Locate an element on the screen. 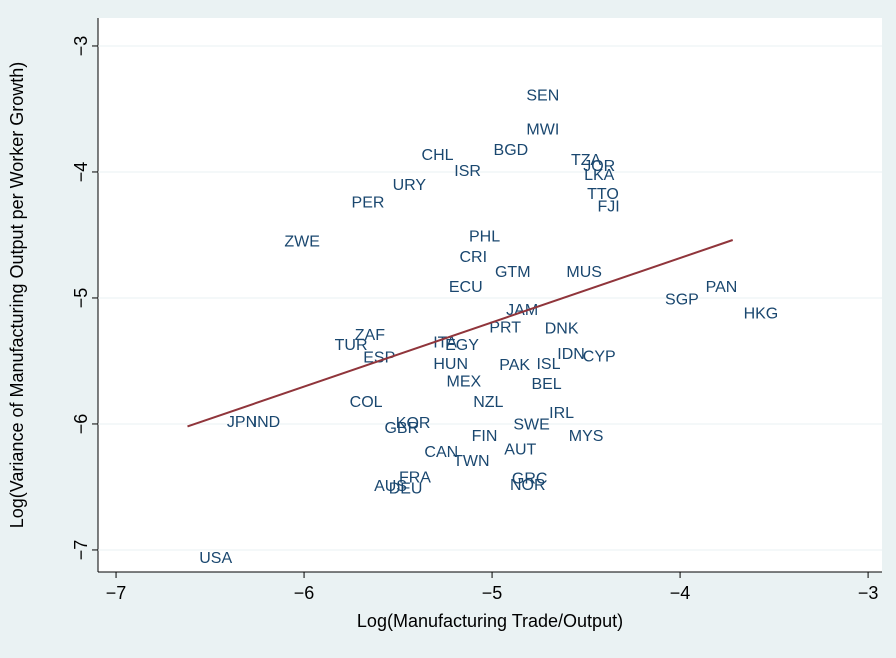 The image size is (896, 658). point-label: PRT is located at coordinates (505, 327).